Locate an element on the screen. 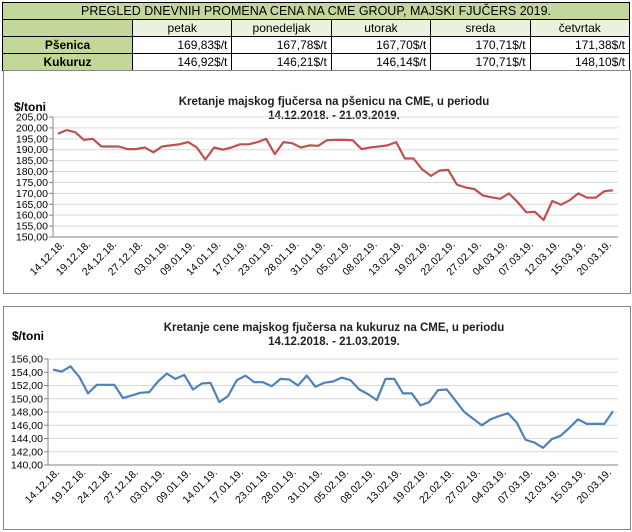  price-cell: 146,92$/t is located at coordinates (182, 62).